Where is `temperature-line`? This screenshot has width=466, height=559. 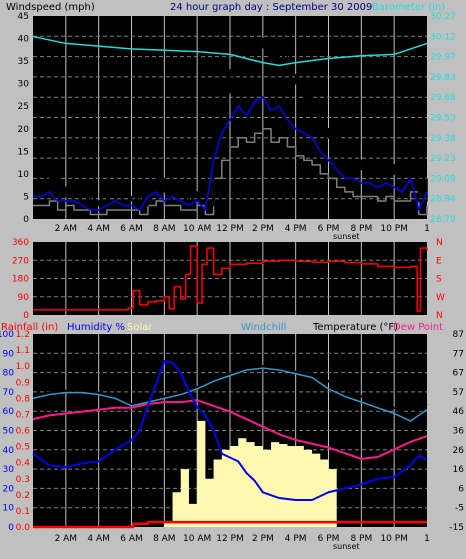 temperature-line is located at coordinates (230, 392).